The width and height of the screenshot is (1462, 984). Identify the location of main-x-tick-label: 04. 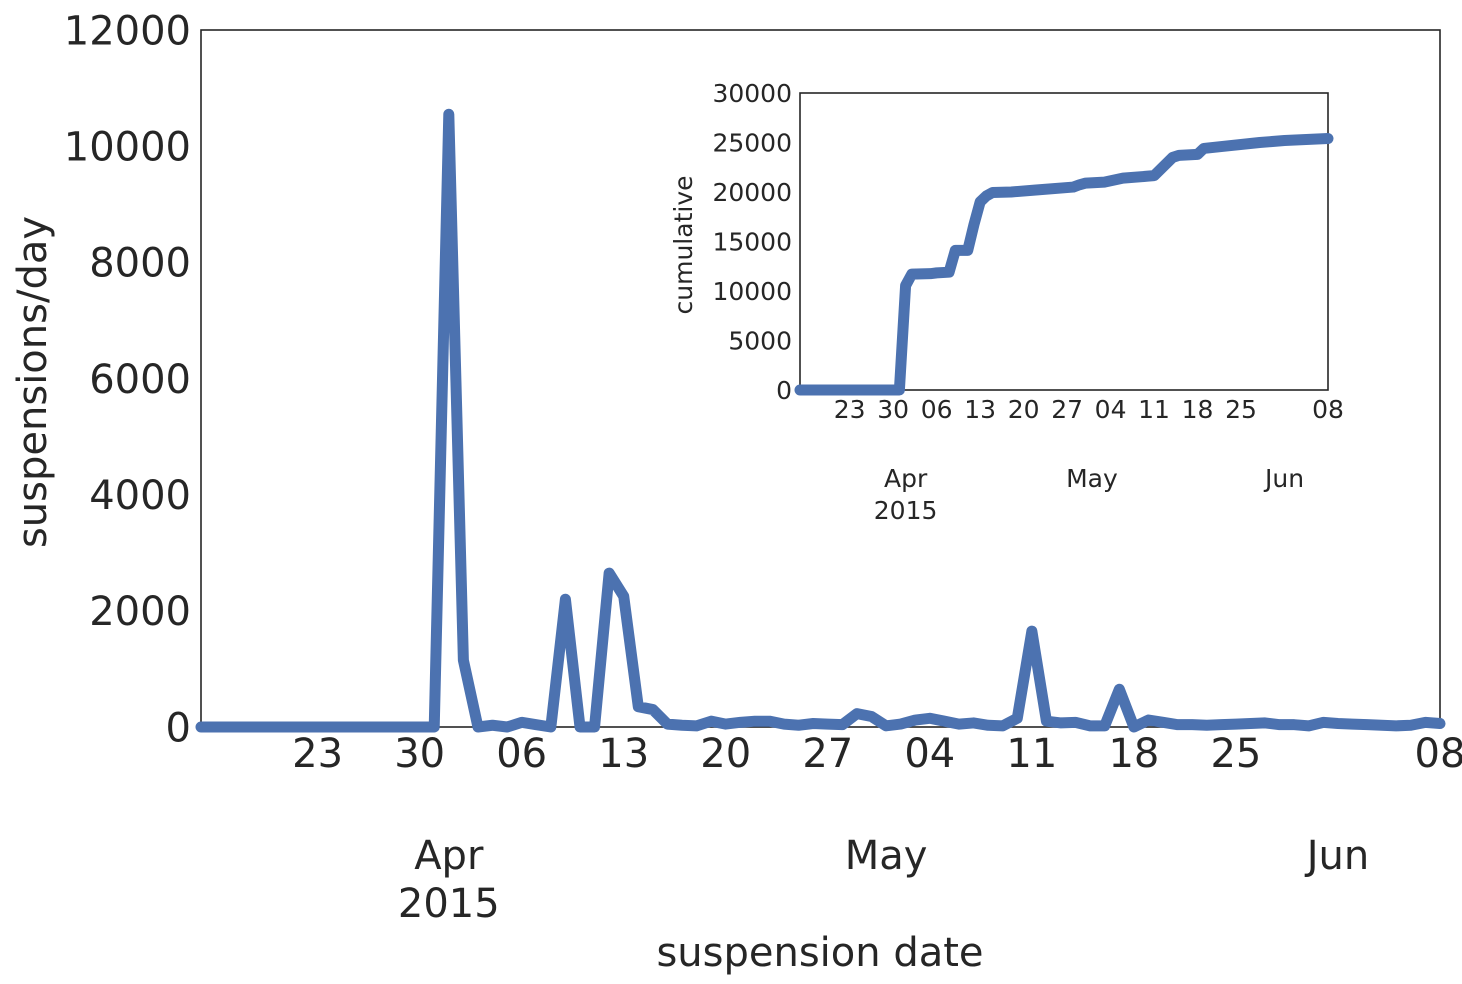
(929, 754).